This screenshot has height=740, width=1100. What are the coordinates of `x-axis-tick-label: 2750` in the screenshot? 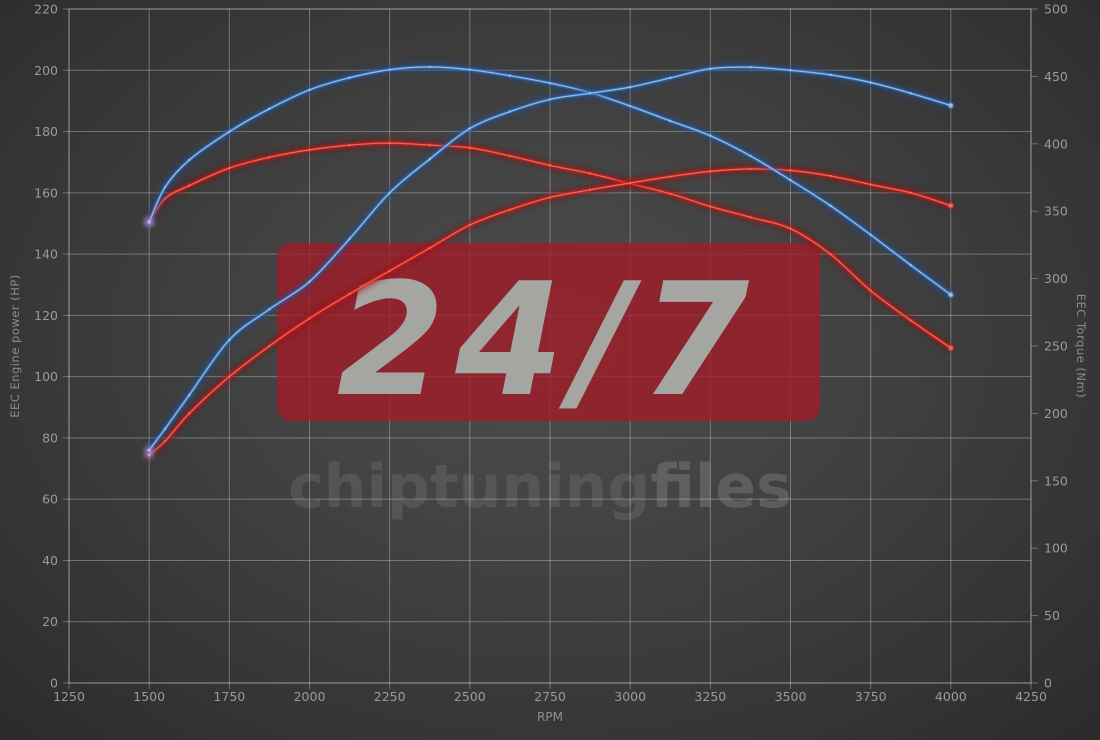 It's located at (550, 696).